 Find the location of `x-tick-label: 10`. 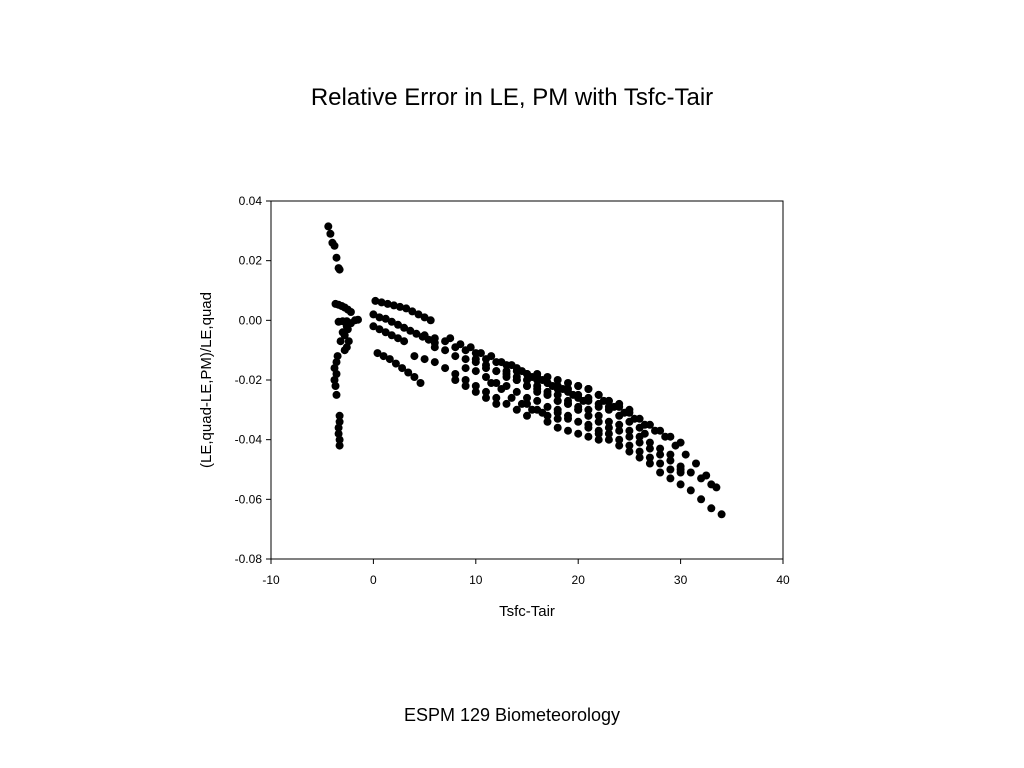

x-tick-label: 10 is located at coordinates (476, 580).